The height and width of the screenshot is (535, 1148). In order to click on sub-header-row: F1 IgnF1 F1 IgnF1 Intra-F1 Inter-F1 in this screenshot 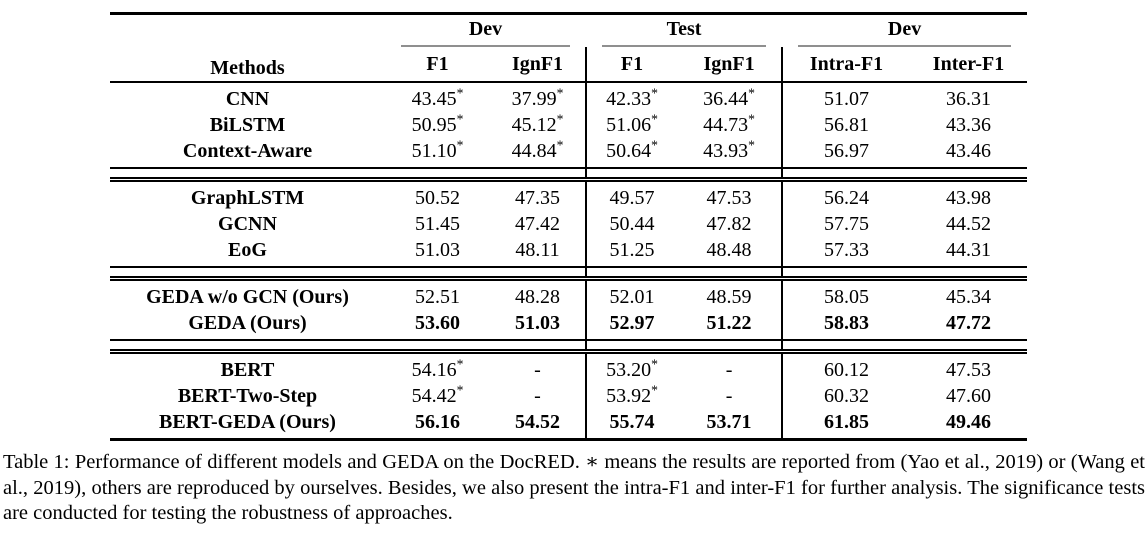, I will do `click(569, 65)`.